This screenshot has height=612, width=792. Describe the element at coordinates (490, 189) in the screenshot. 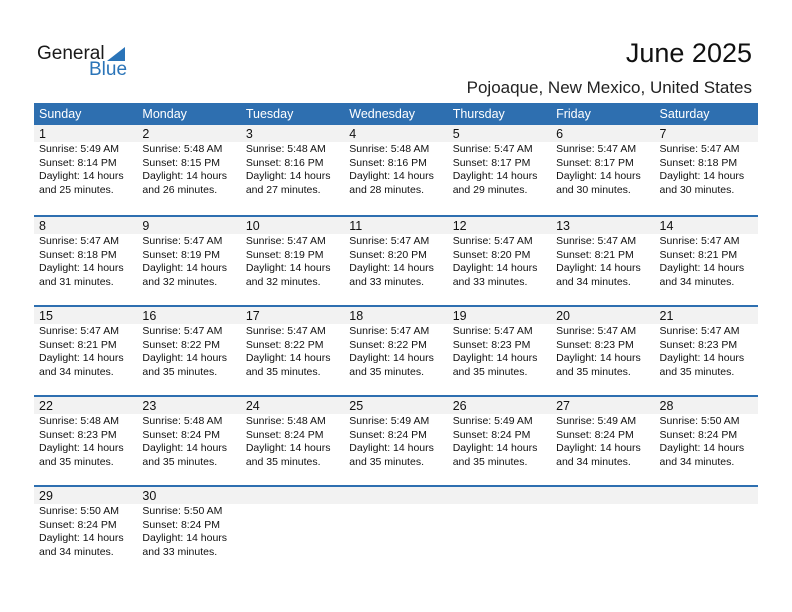

I see `minutes-text: and 29 minutes.` at that location.